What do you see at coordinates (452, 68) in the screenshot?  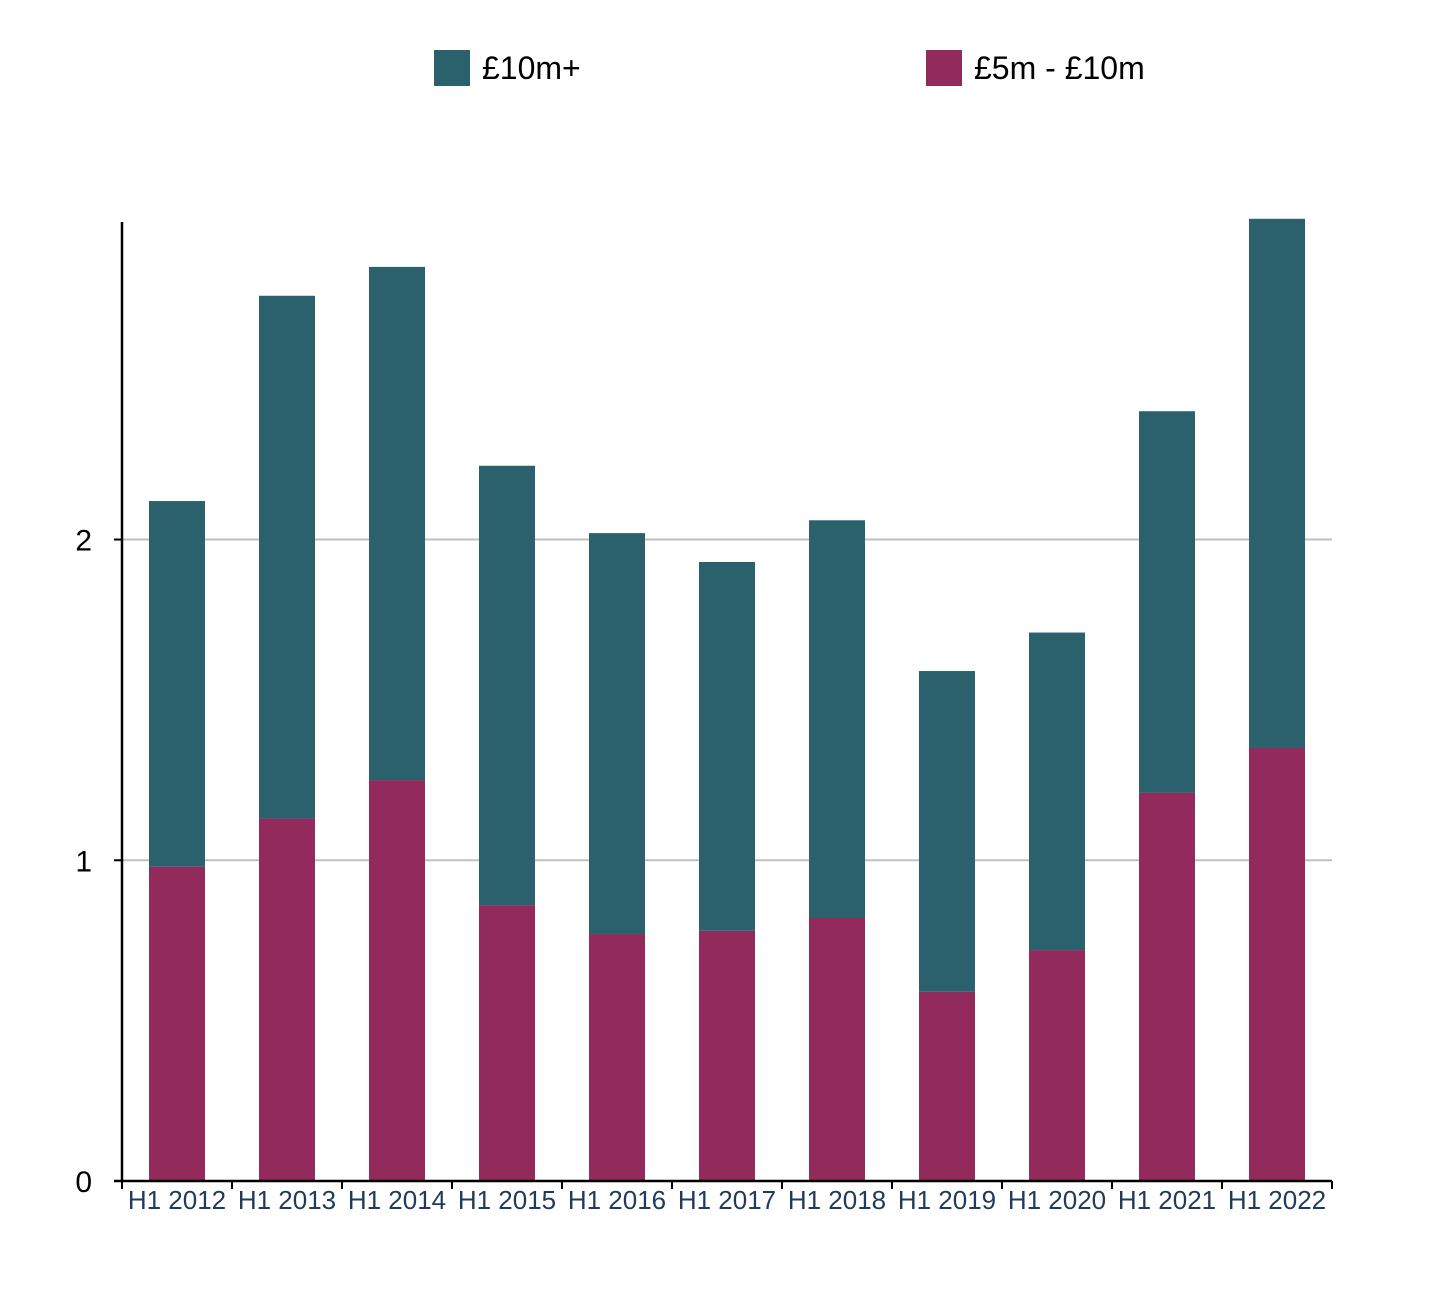 I see `legend-swatch-10m-plus` at bounding box center [452, 68].